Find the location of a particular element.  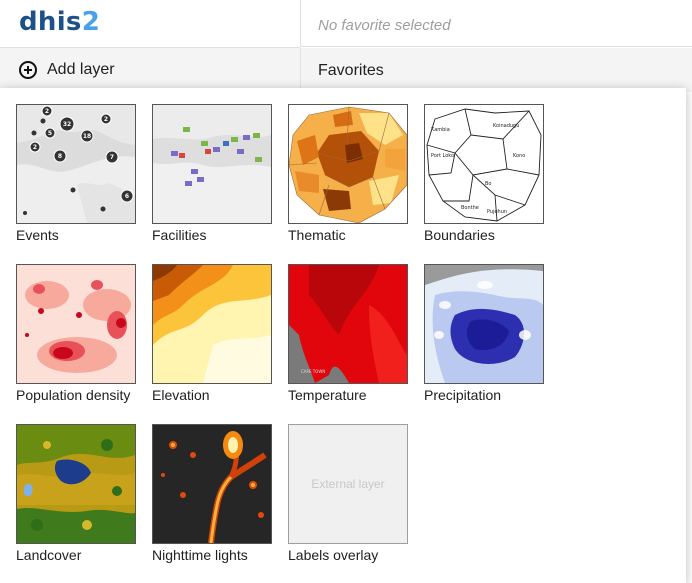

layer-tile-elevation: Elevation is located at coordinates (212, 333).